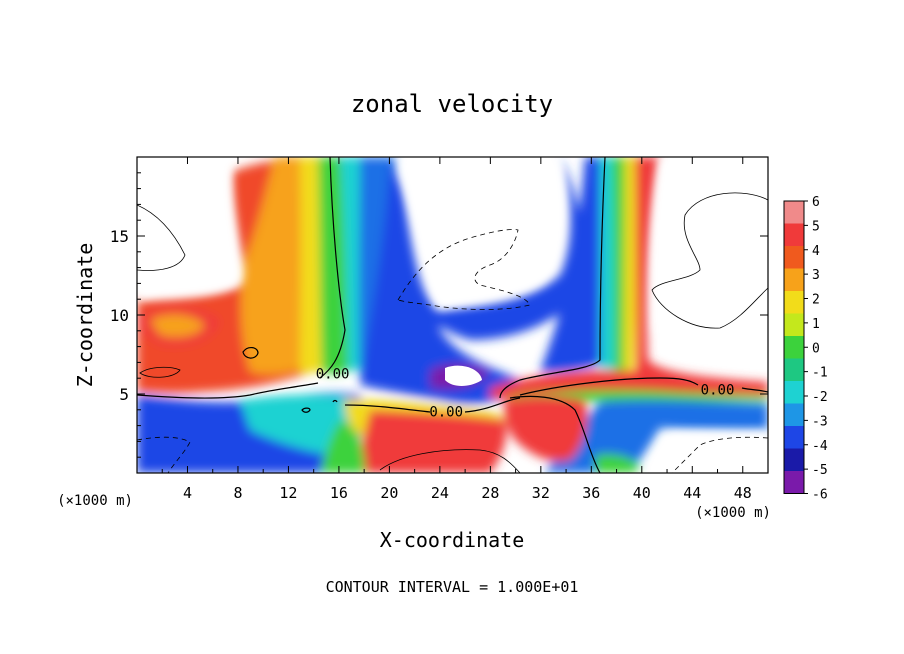 Image resolution: width=904 pixels, height=654 pixels. What do you see at coordinates (820, 446) in the screenshot?
I see `colorbar-label: -4` at bounding box center [820, 446].